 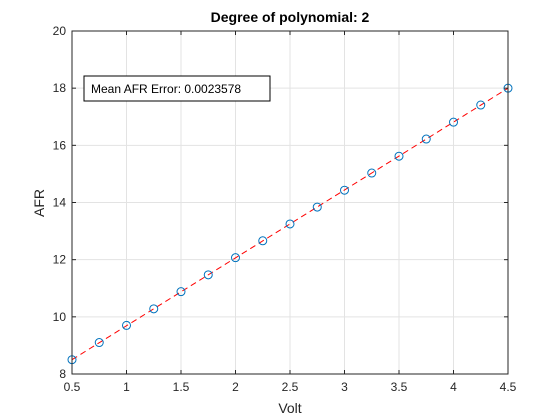 What do you see at coordinates (508, 387) in the screenshot?
I see `x-tick-label: 4.5` at bounding box center [508, 387].